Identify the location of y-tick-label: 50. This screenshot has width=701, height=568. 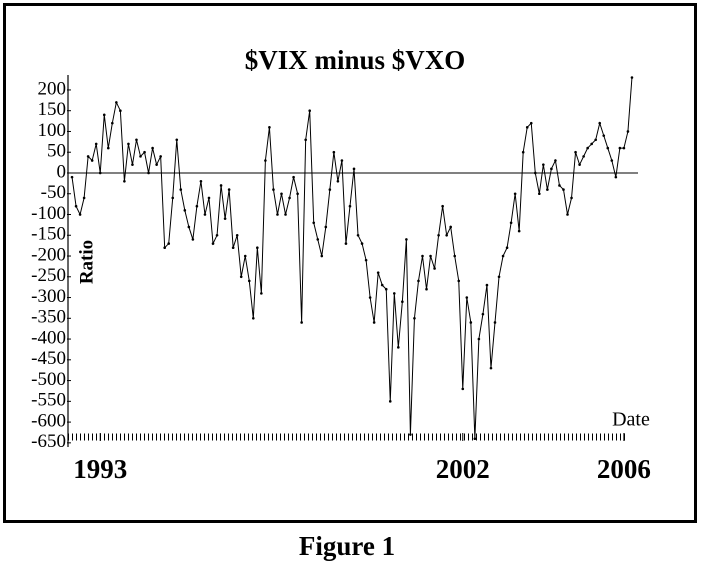
(56, 151).